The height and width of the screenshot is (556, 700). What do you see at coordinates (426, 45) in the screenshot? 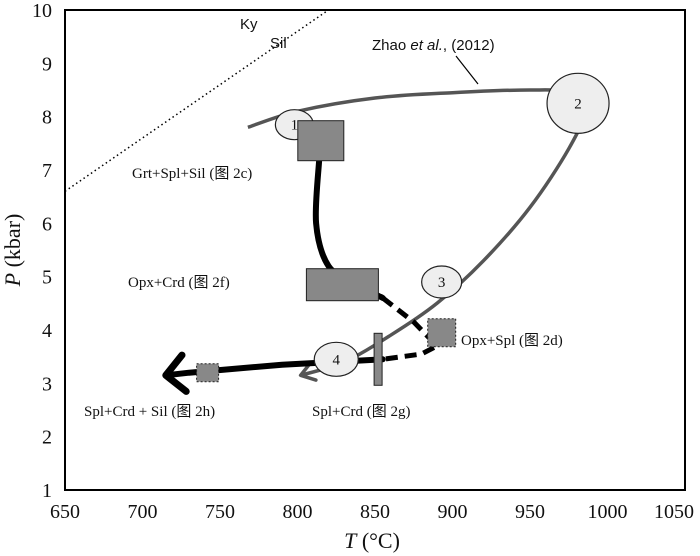
I see `author-label-italic: et al.` at bounding box center [426, 45].